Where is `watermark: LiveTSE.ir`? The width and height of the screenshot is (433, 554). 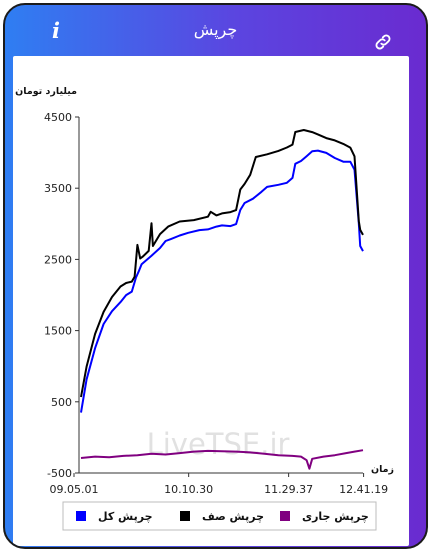 watermark: LiveTSE.ir is located at coordinates (218, 444).